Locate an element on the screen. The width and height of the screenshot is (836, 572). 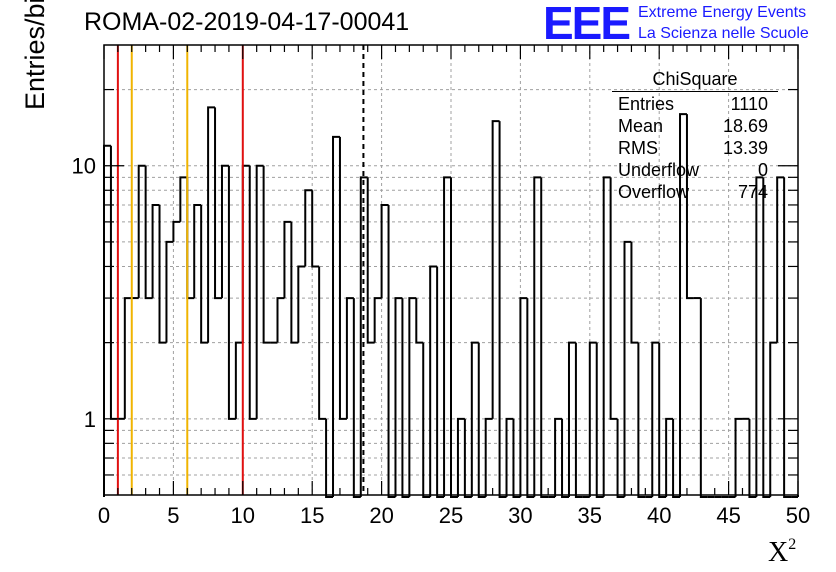
eee-logo: EEE is located at coordinates (587, 23).